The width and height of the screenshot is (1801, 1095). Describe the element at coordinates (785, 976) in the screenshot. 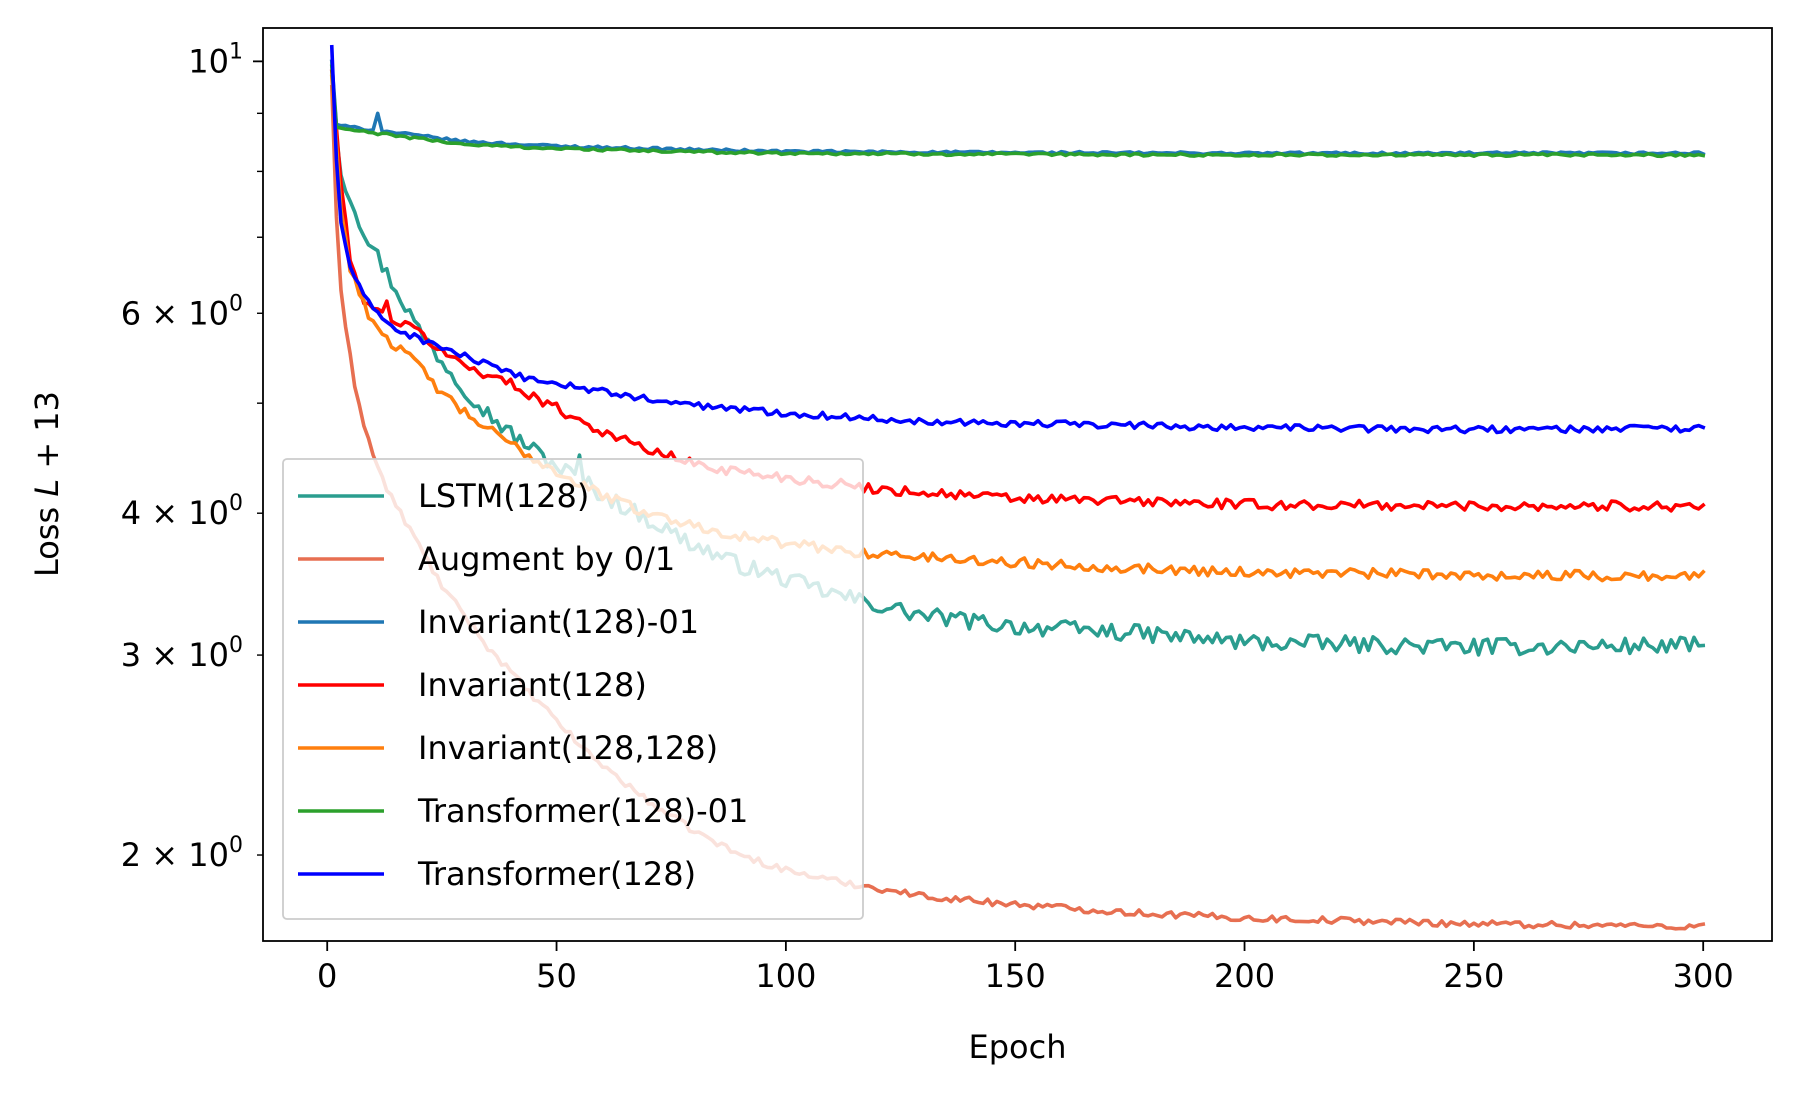

I see `x-tick-label-100: 100` at that location.